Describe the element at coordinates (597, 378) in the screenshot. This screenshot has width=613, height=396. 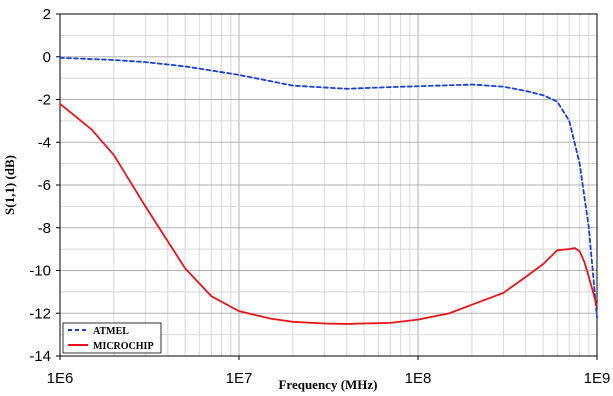
I see `x-tick-label: 1E9` at that location.